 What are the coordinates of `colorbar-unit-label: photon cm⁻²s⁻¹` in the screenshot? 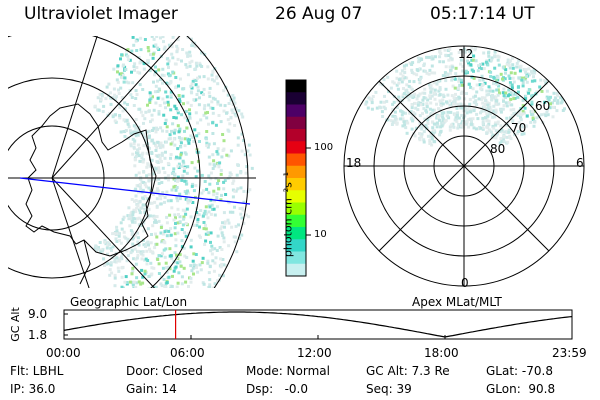 It's located at (288, 214).